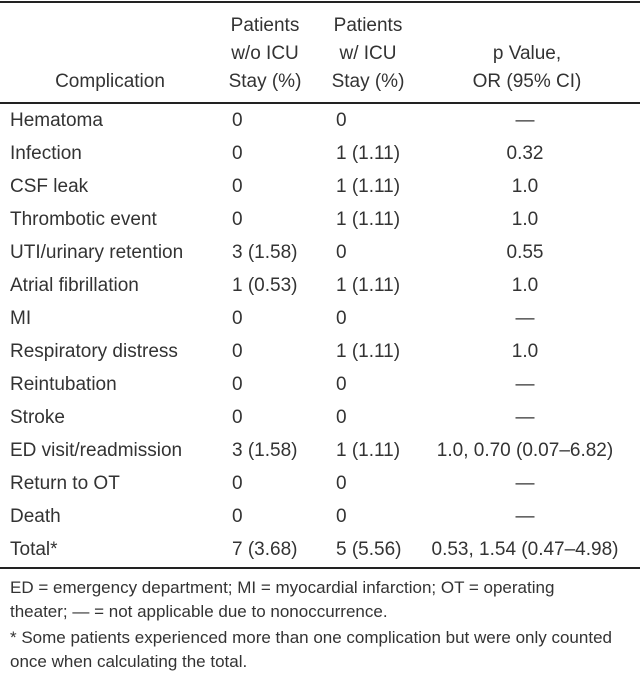 This screenshot has width=640, height=675. I want to click on cell-value: 1 (0.53), so click(265, 285).